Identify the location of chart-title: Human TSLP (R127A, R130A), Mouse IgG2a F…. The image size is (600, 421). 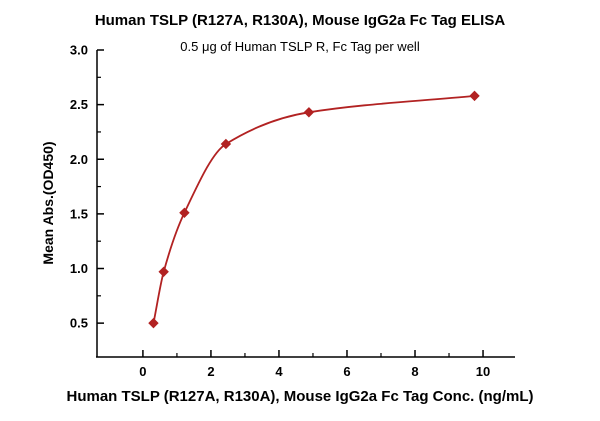
(300, 20).